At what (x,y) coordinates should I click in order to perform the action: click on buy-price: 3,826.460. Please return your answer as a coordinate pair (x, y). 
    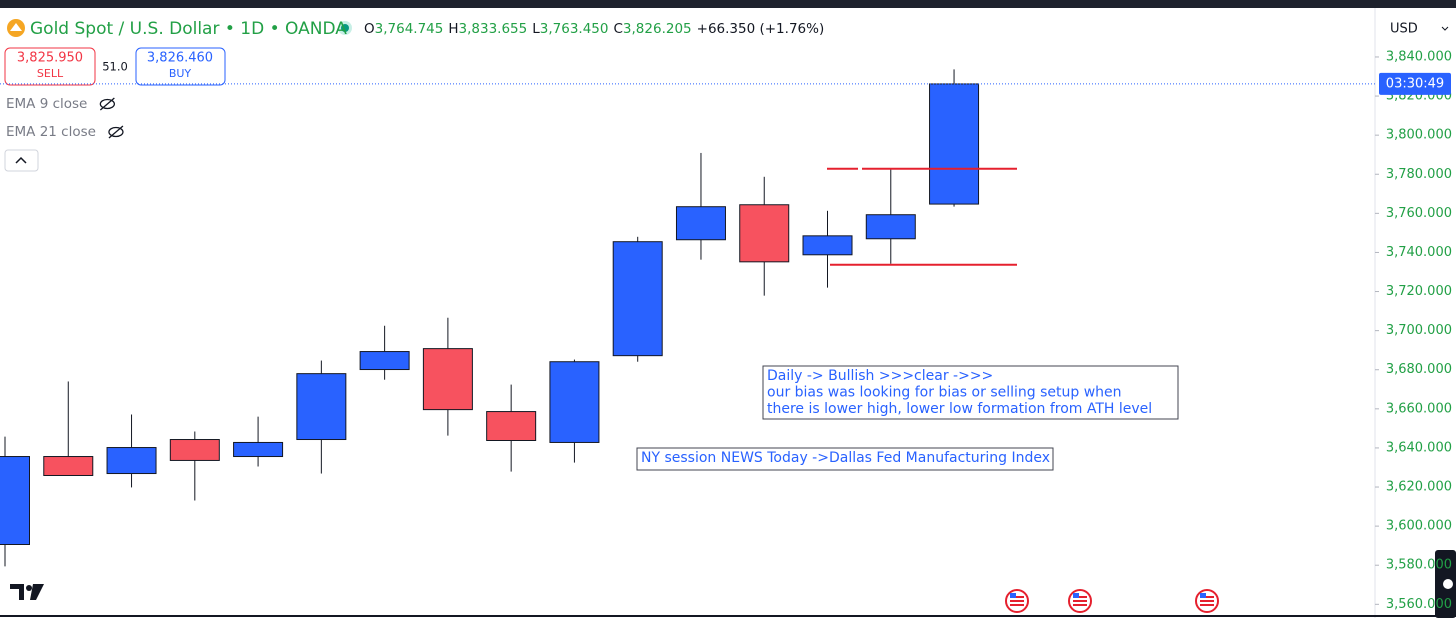
    Looking at the image, I should click on (180, 58).